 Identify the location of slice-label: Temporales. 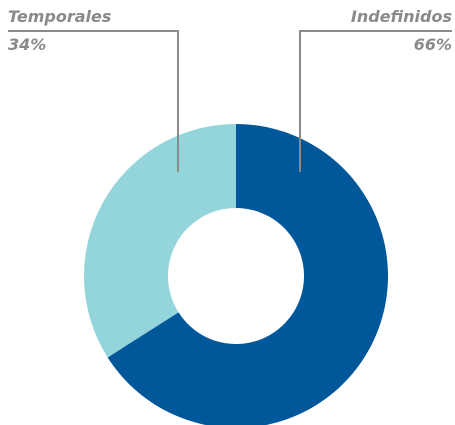
(59, 16).